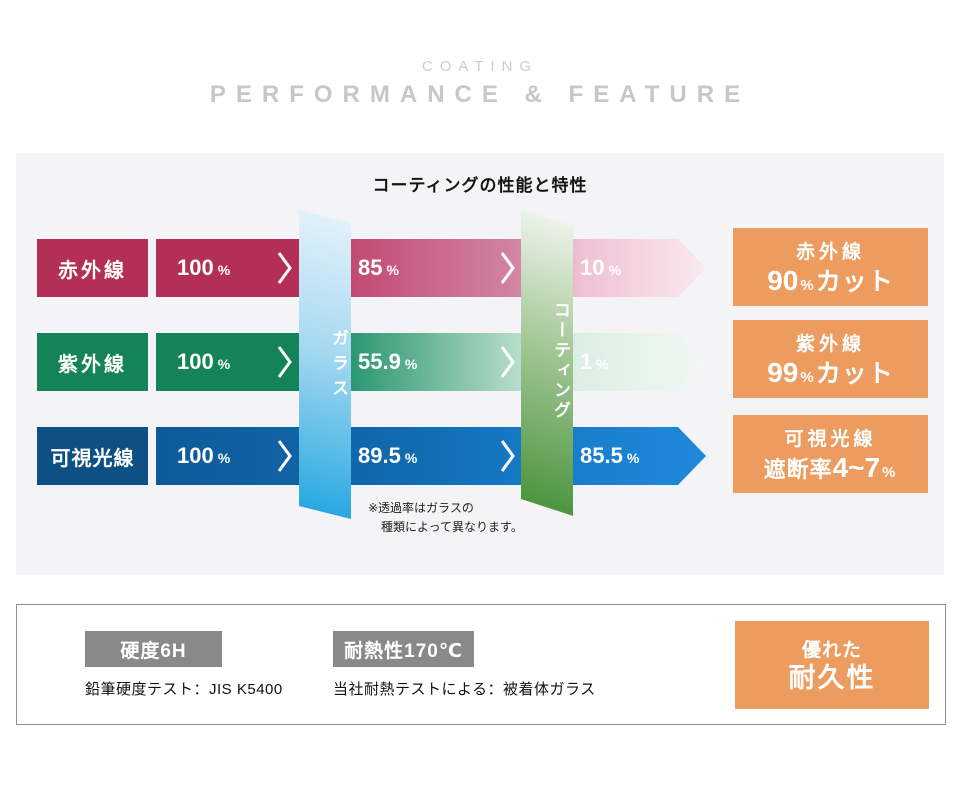  What do you see at coordinates (421, 508) in the screenshot?
I see `footnote-line: ※透過率はガラスの` at bounding box center [421, 508].